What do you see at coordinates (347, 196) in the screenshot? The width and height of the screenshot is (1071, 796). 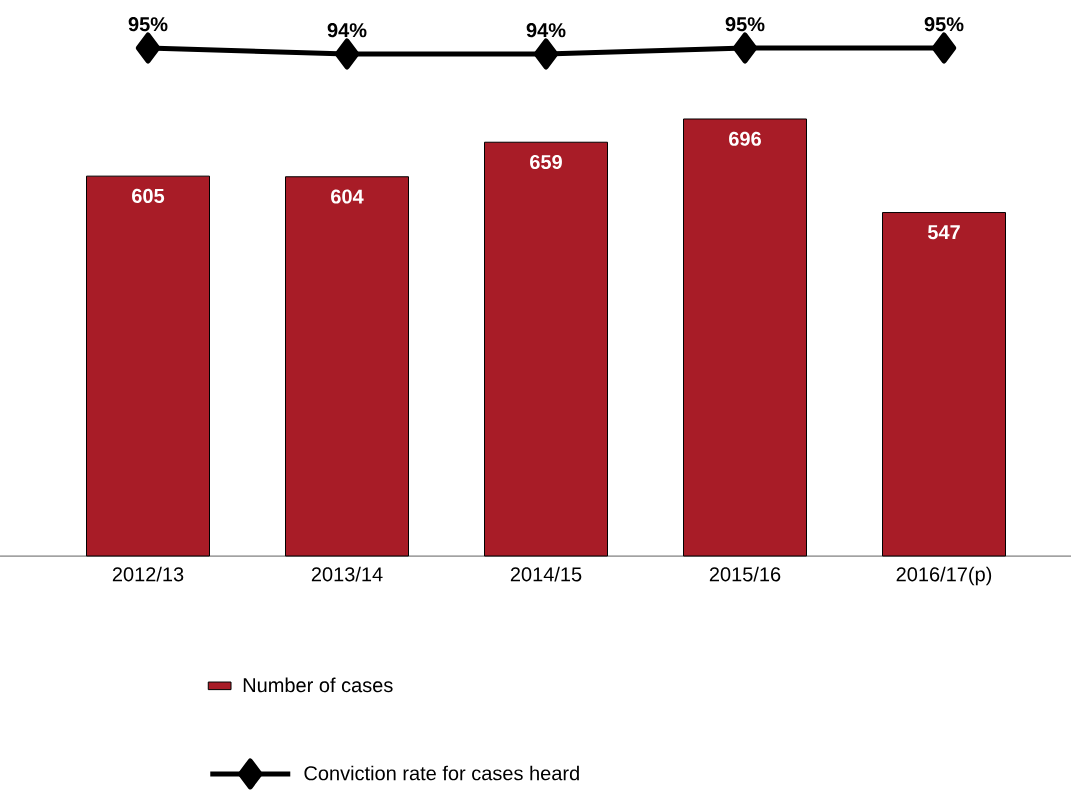 I see `data-label: 604` at bounding box center [347, 196].